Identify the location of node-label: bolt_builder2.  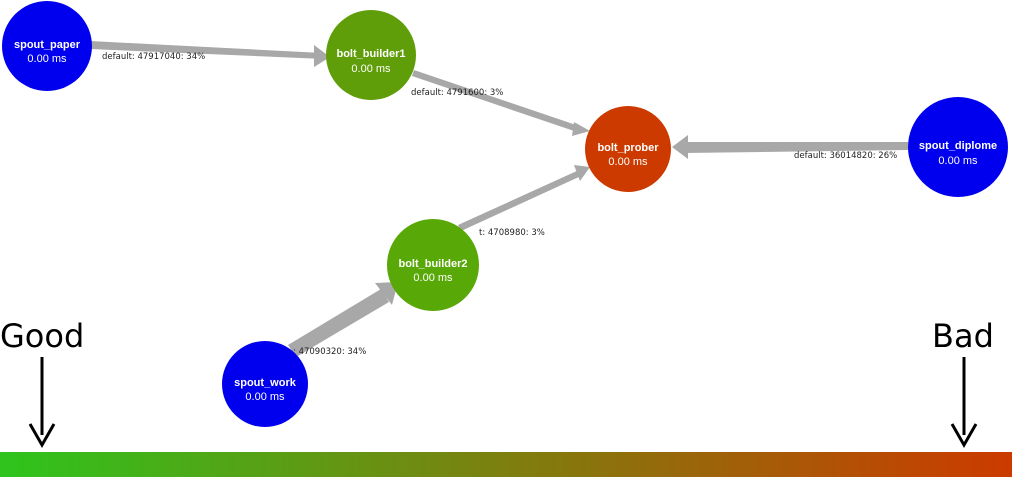
(432, 264).